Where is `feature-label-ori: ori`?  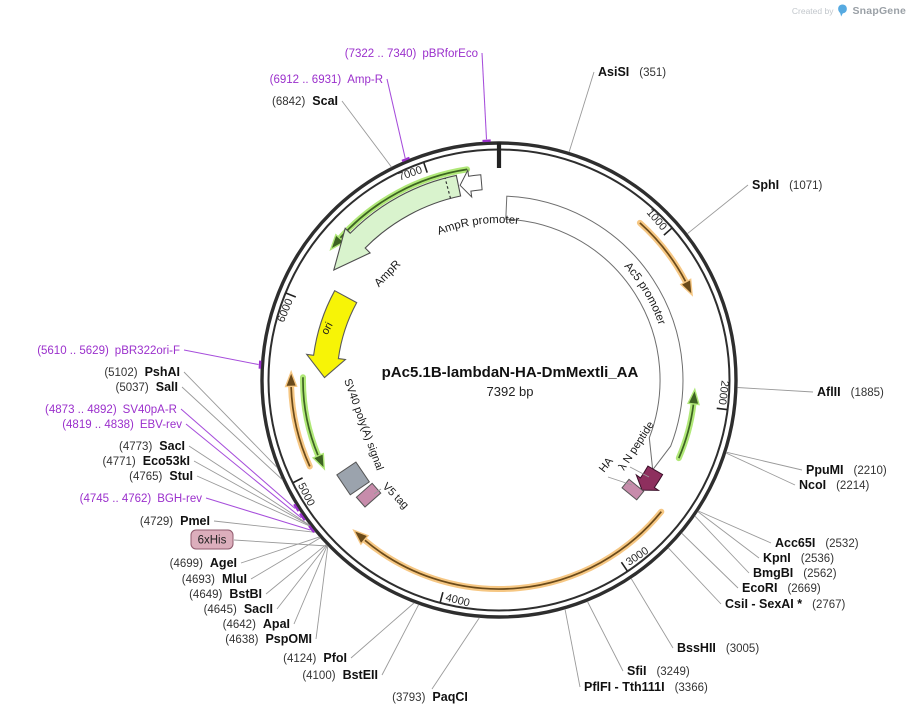 feature-label-ori: ori is located at coordinates (327, 328).